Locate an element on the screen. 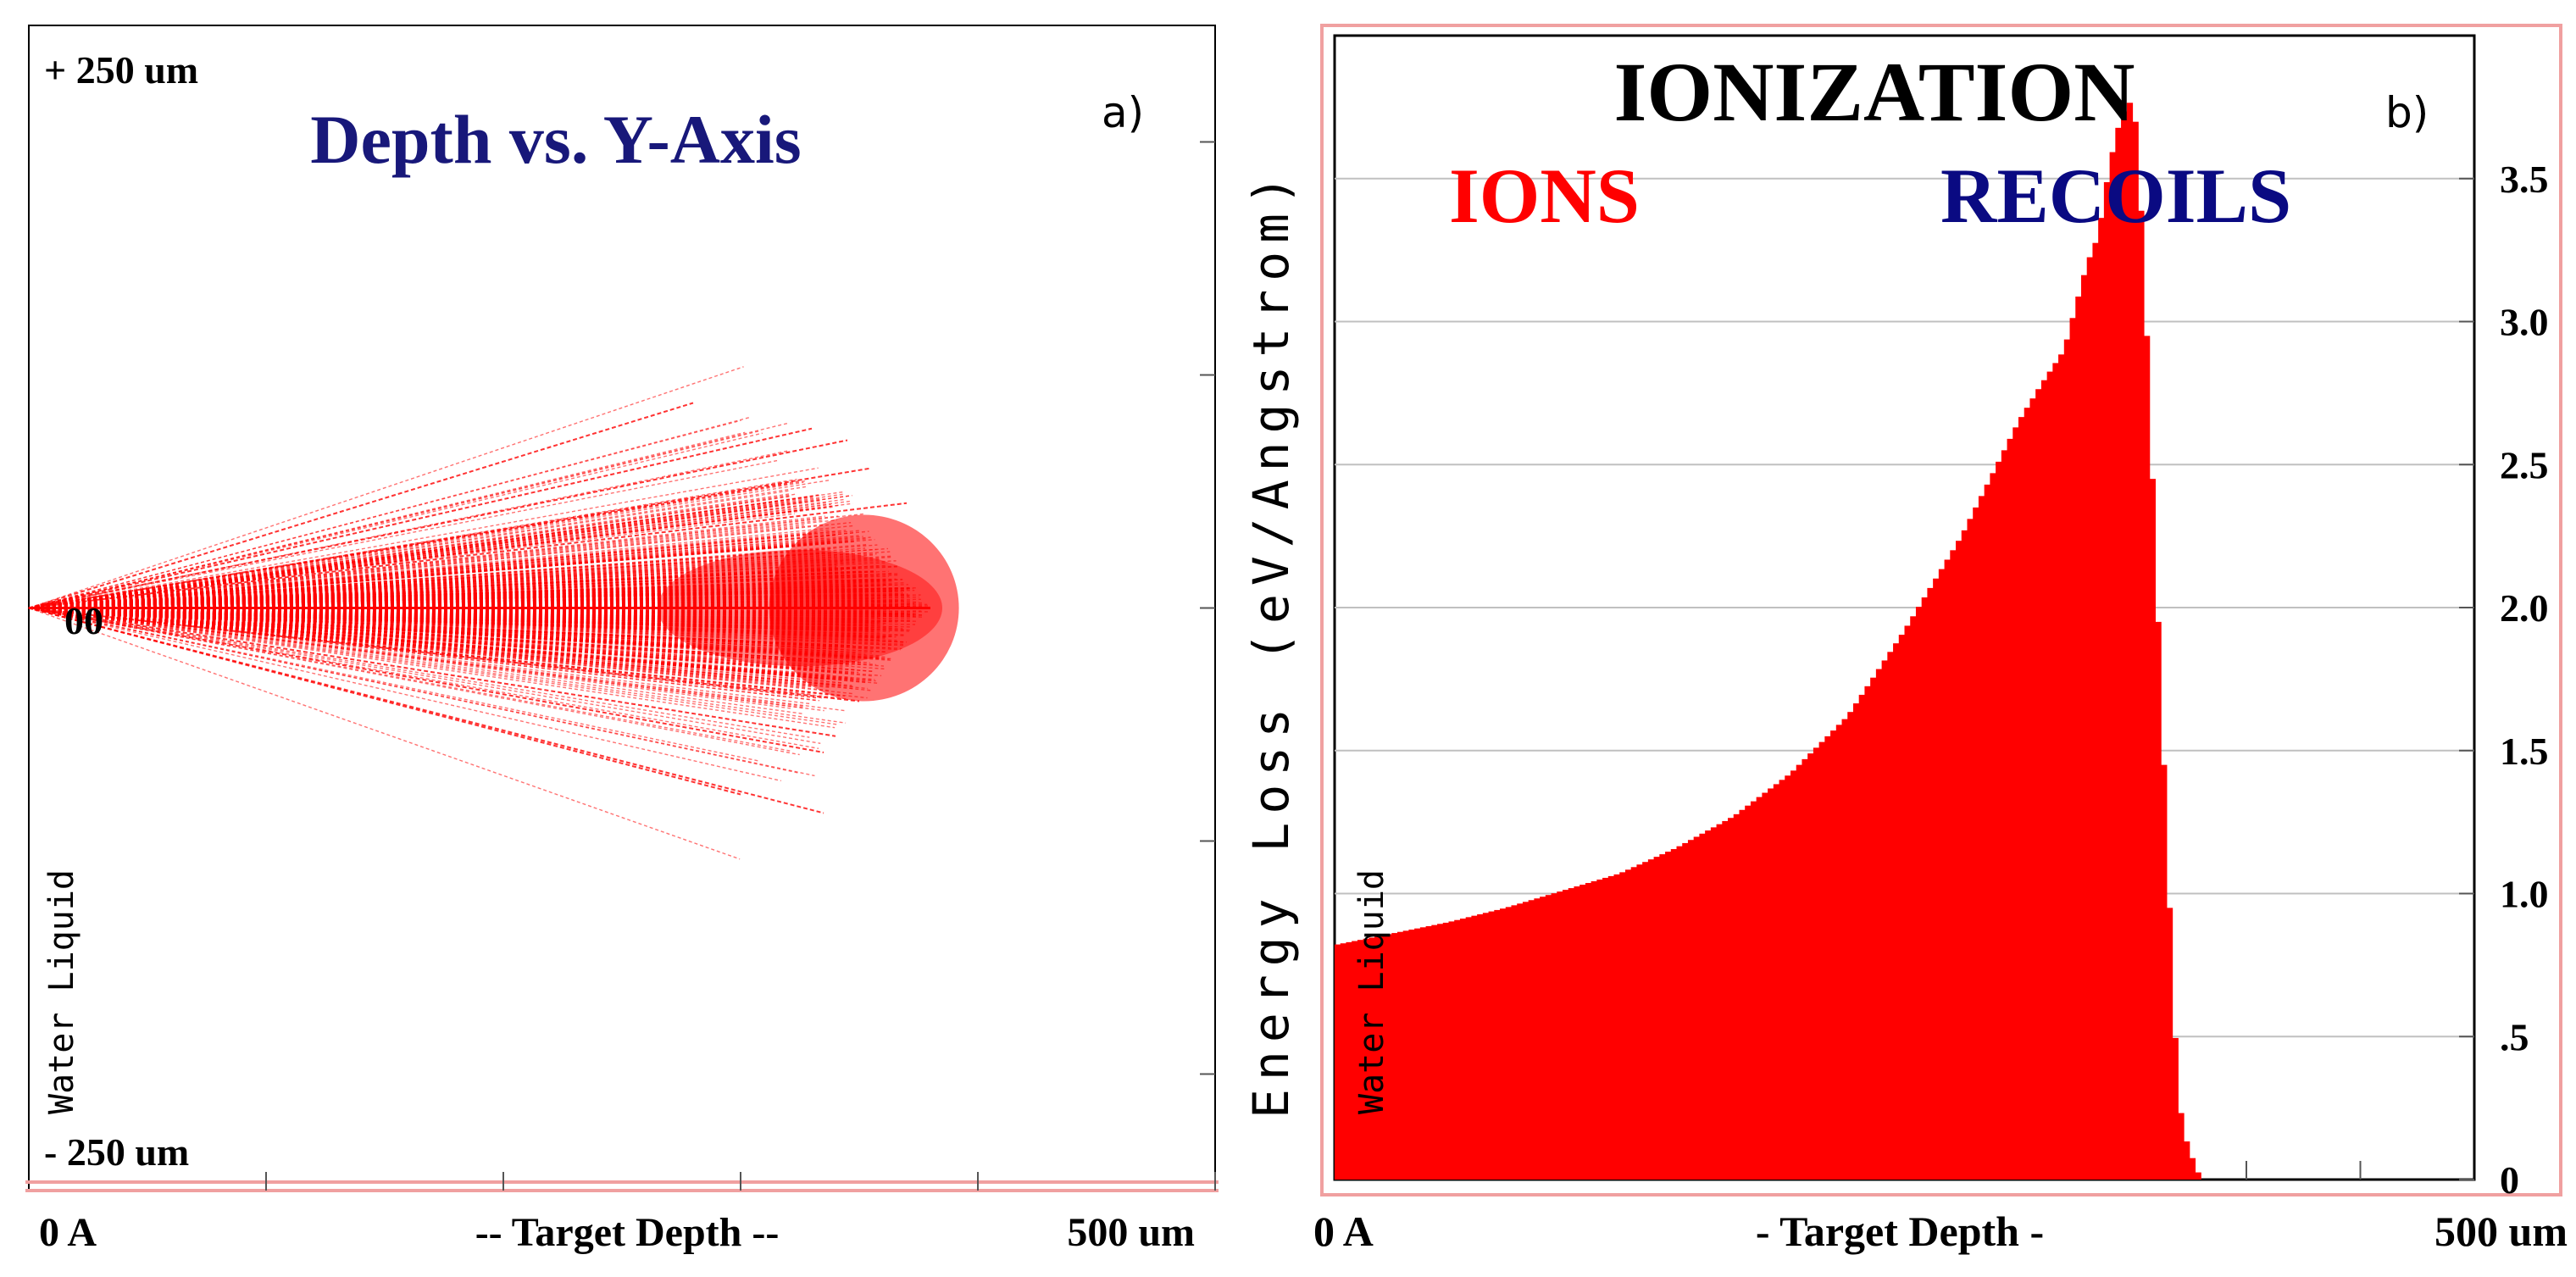  panel-a-title: Depth vs. Y-Axis is located at coordinates (555, 139).